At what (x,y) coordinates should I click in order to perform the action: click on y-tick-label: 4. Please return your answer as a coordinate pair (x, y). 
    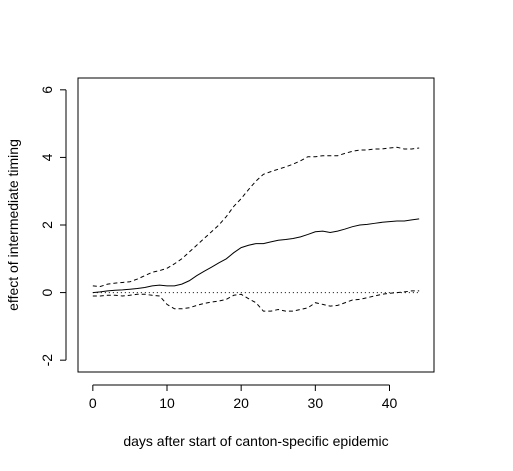
    Looking at the image, I should click on (47, 157).